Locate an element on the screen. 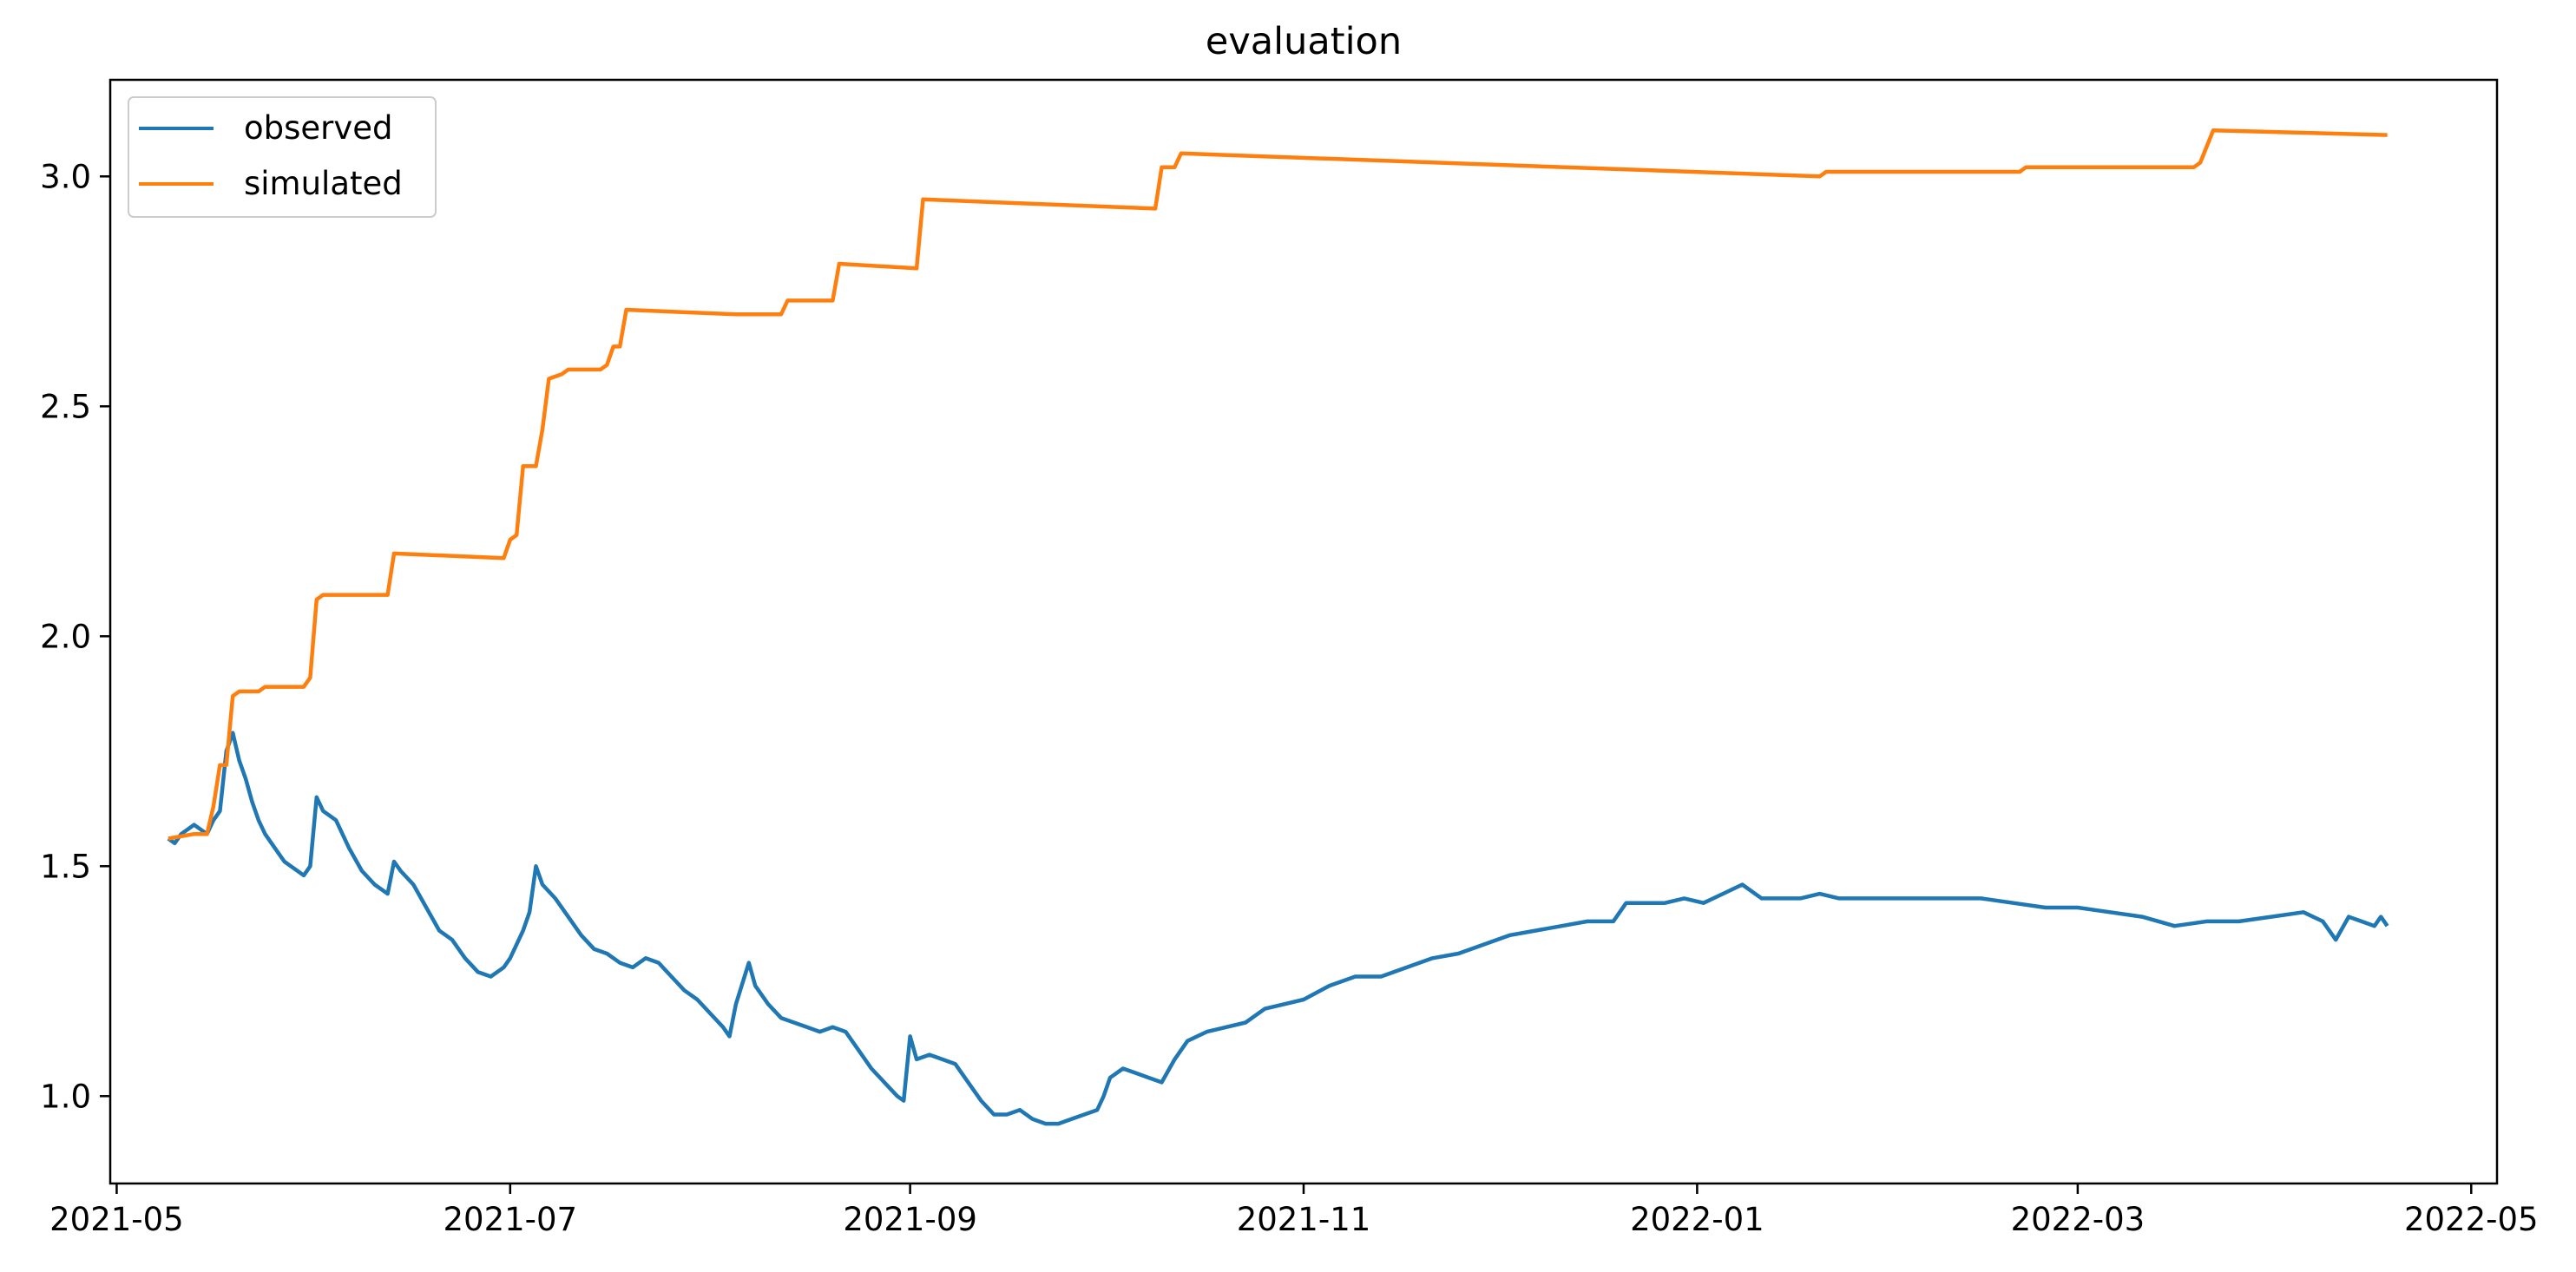 Image resolution: width=2576 pixels, height=1272 pixels. y-tick-label: 2.5 is located at coordinates (65, 406).